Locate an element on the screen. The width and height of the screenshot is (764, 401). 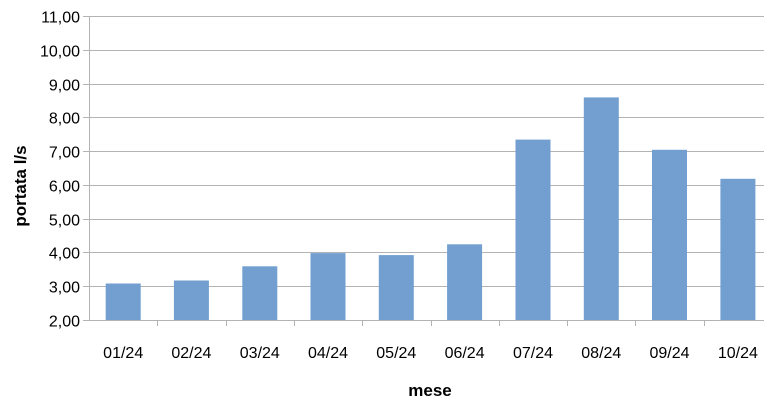
y-tick-label: 10,00 is located at coordinates (60, 52).